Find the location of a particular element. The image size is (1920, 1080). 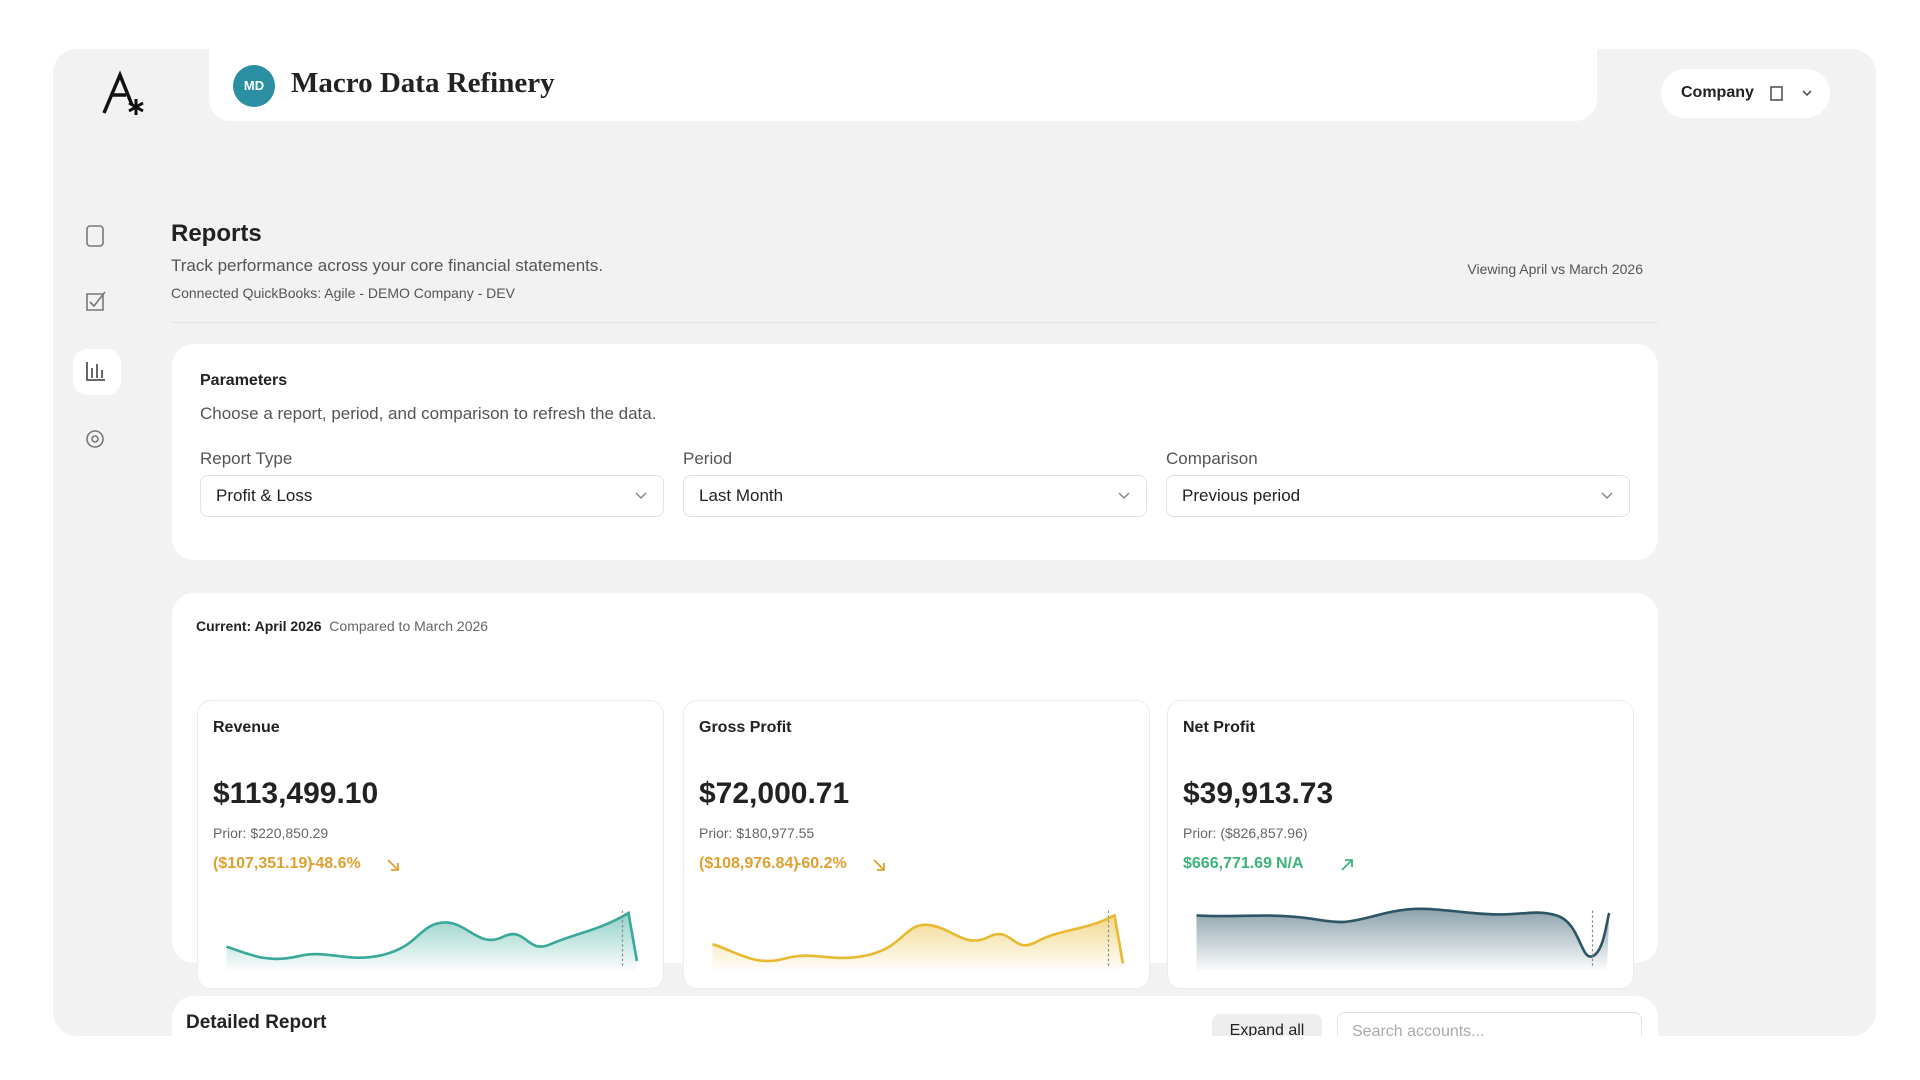

metric-value: $39,913.73 is located at coordinates (1258, 793).